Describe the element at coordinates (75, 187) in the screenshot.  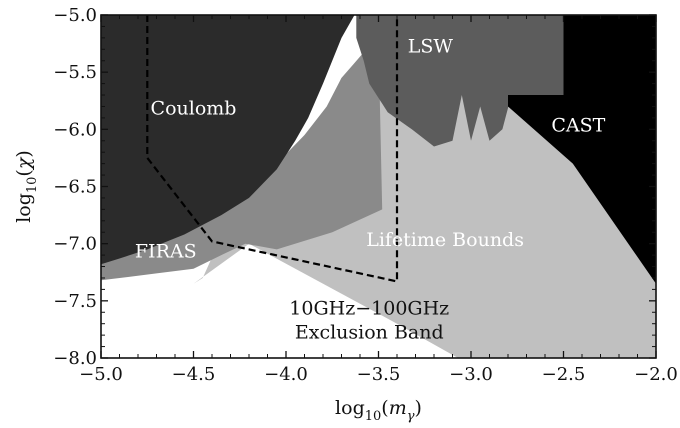
I see `y-tick-label: −6.5` at that location.